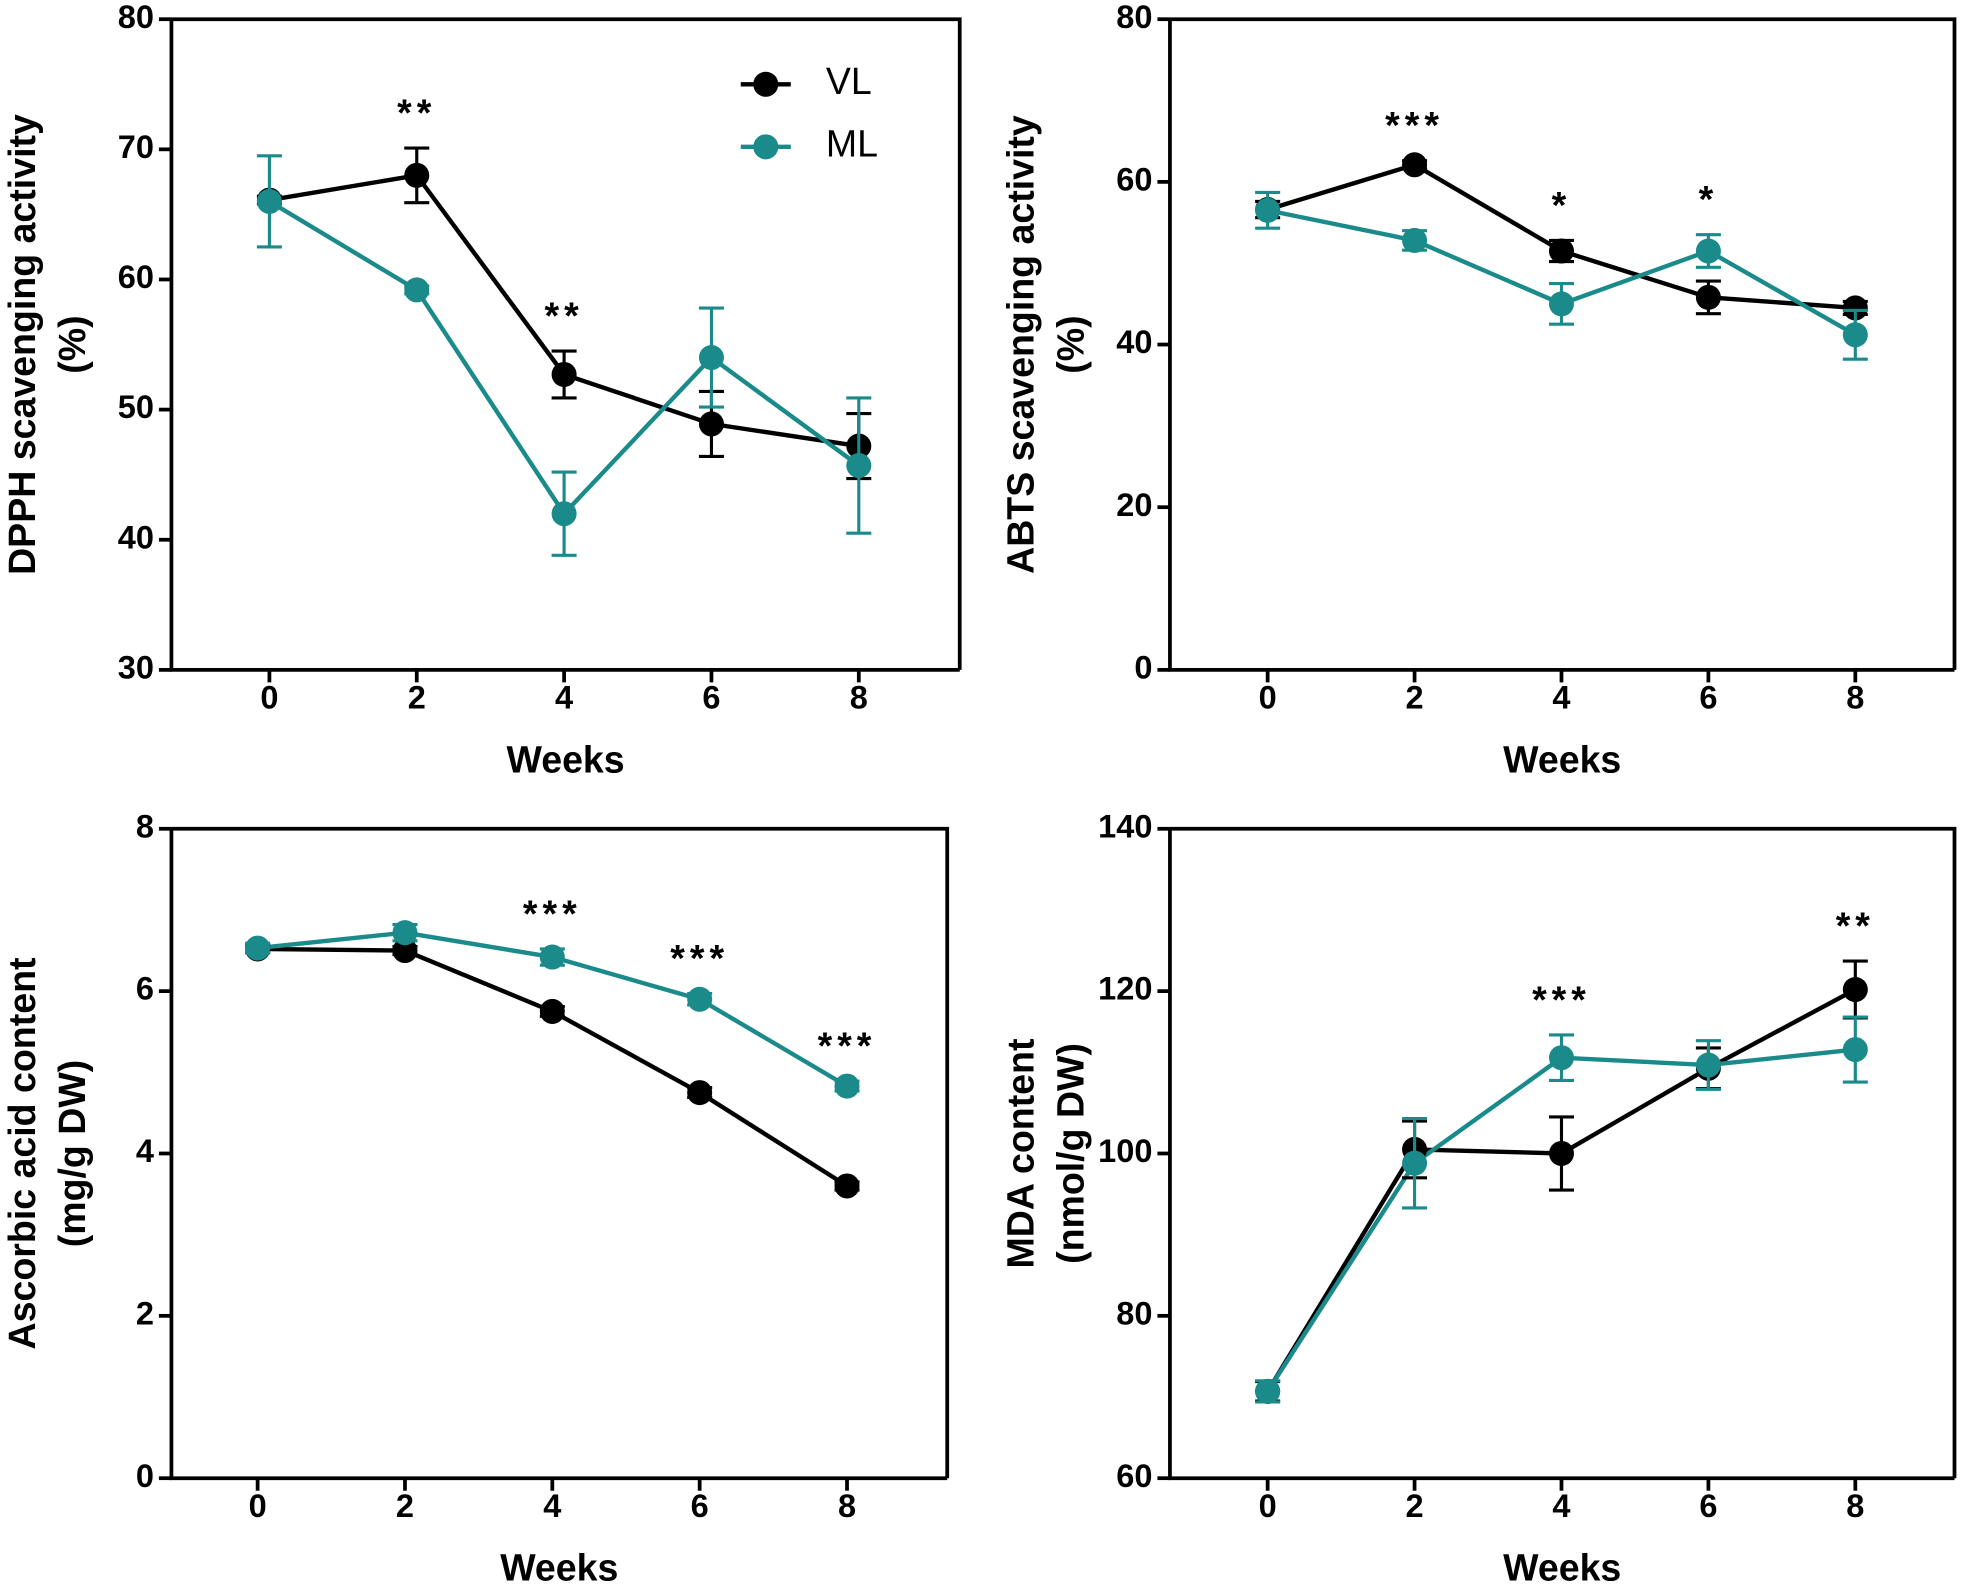  I want to click on y-tick-label: 120, so click(1125, 989).